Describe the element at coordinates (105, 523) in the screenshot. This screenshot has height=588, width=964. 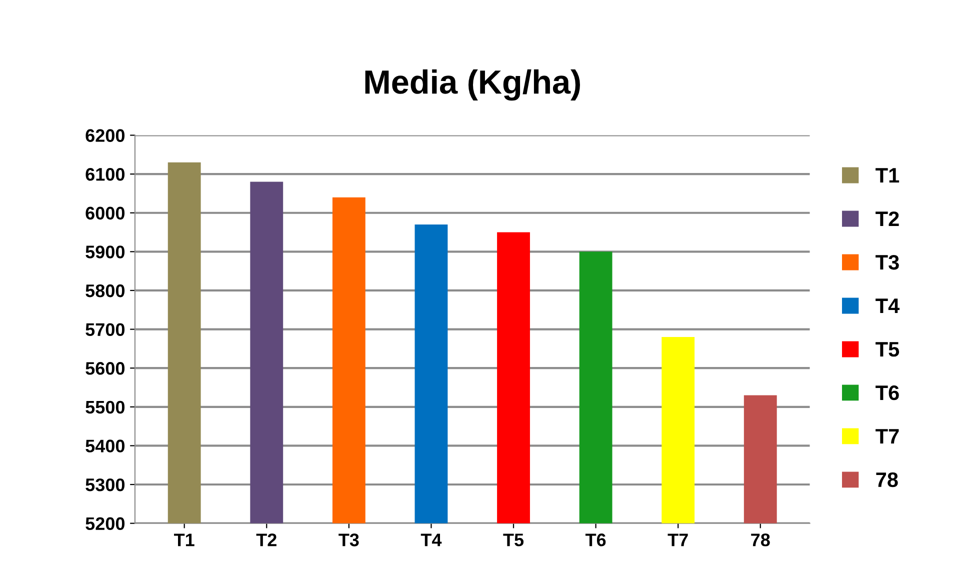
I see `y-tick-label: 5200` at that location.